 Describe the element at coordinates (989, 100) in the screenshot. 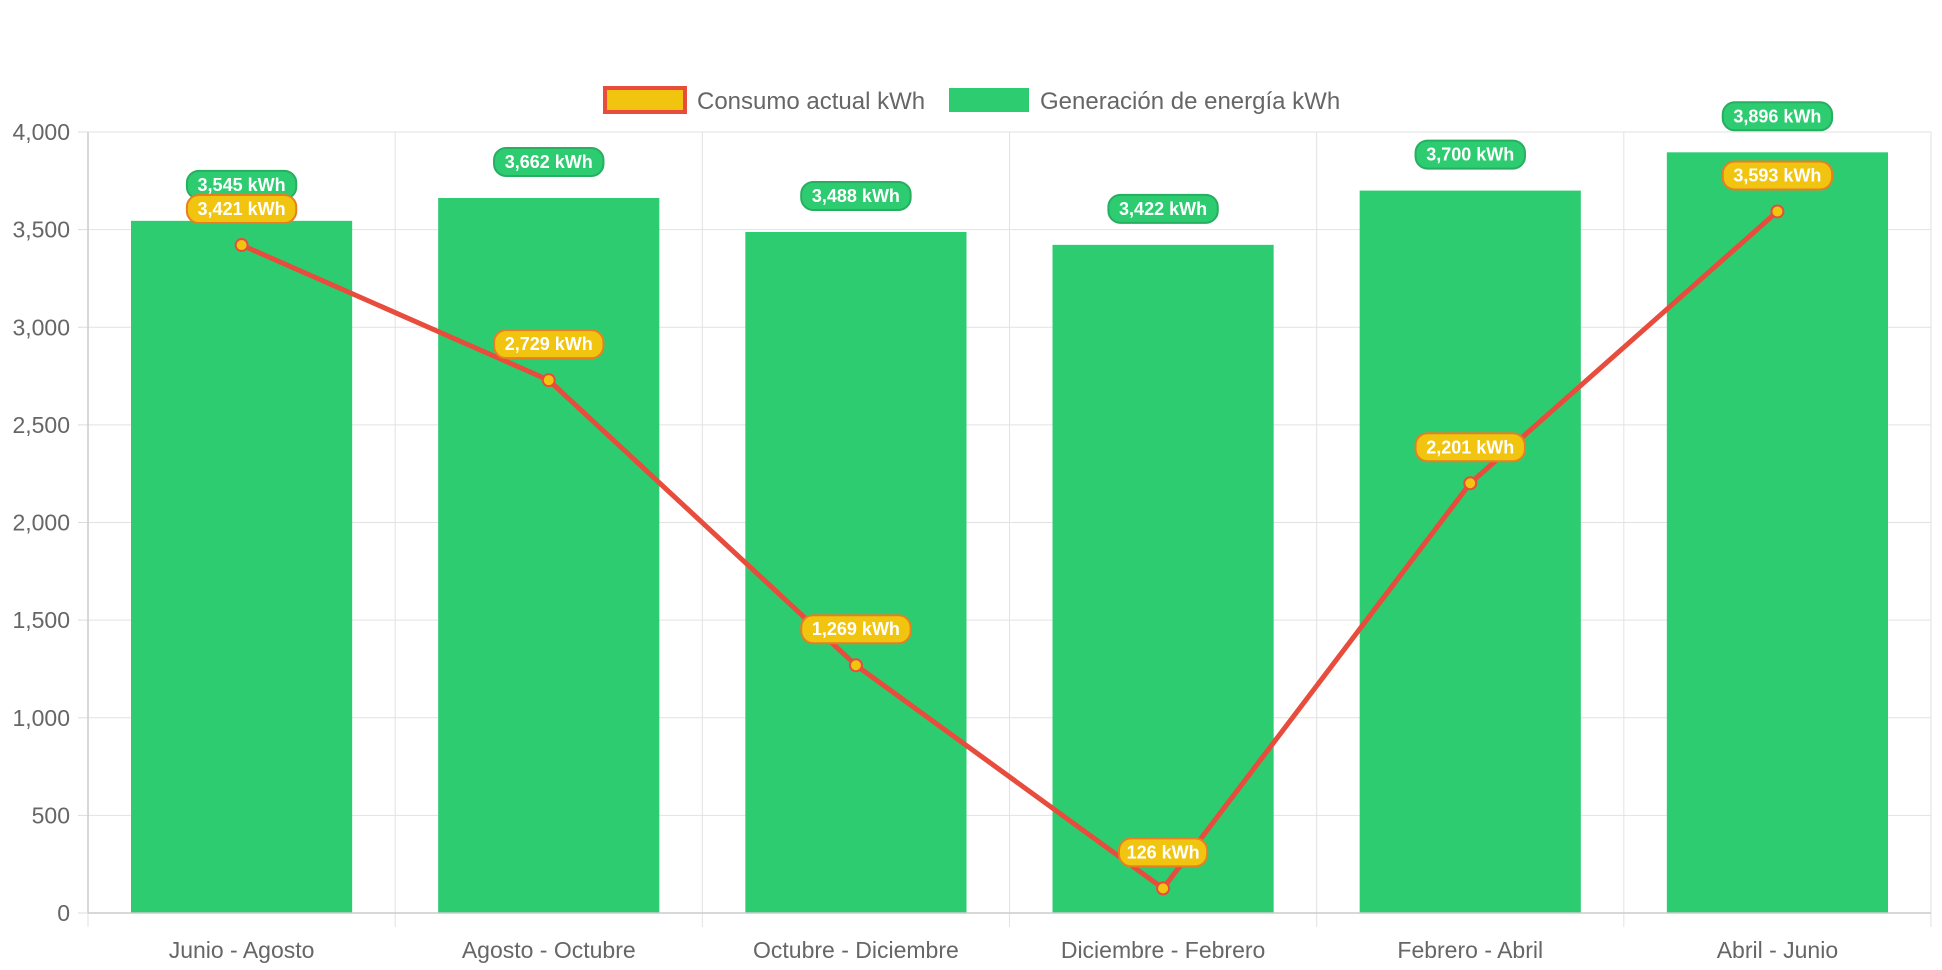

I see `legend-swatch-generacion` at that location.